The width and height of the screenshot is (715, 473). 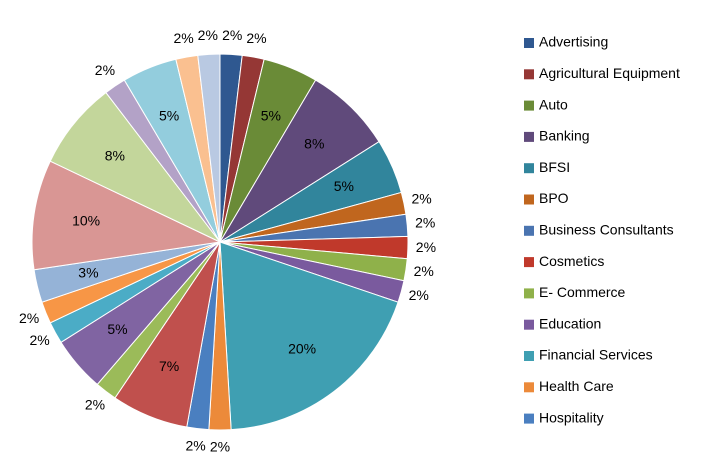 I want to click on legend-label: BFSI, so click(x=554, y=167).